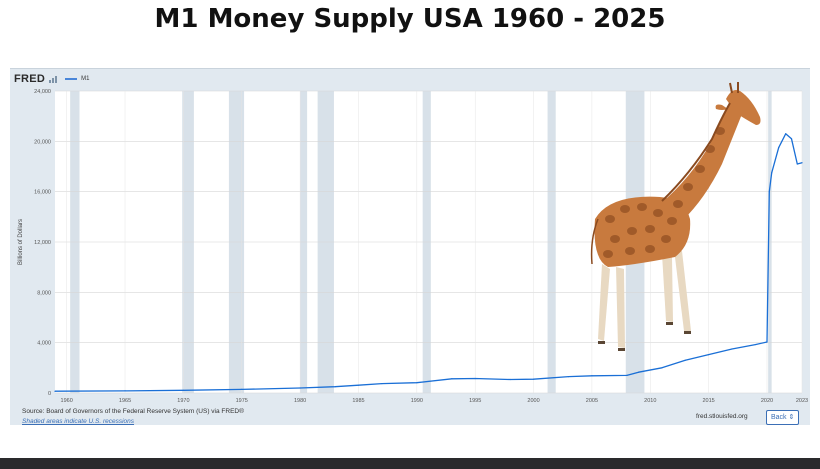 This screenshot has height=469, width=820. Describe the element at coordinates (67, 401) in the screenshot. I see `x-tick-label: 1960` at that location.